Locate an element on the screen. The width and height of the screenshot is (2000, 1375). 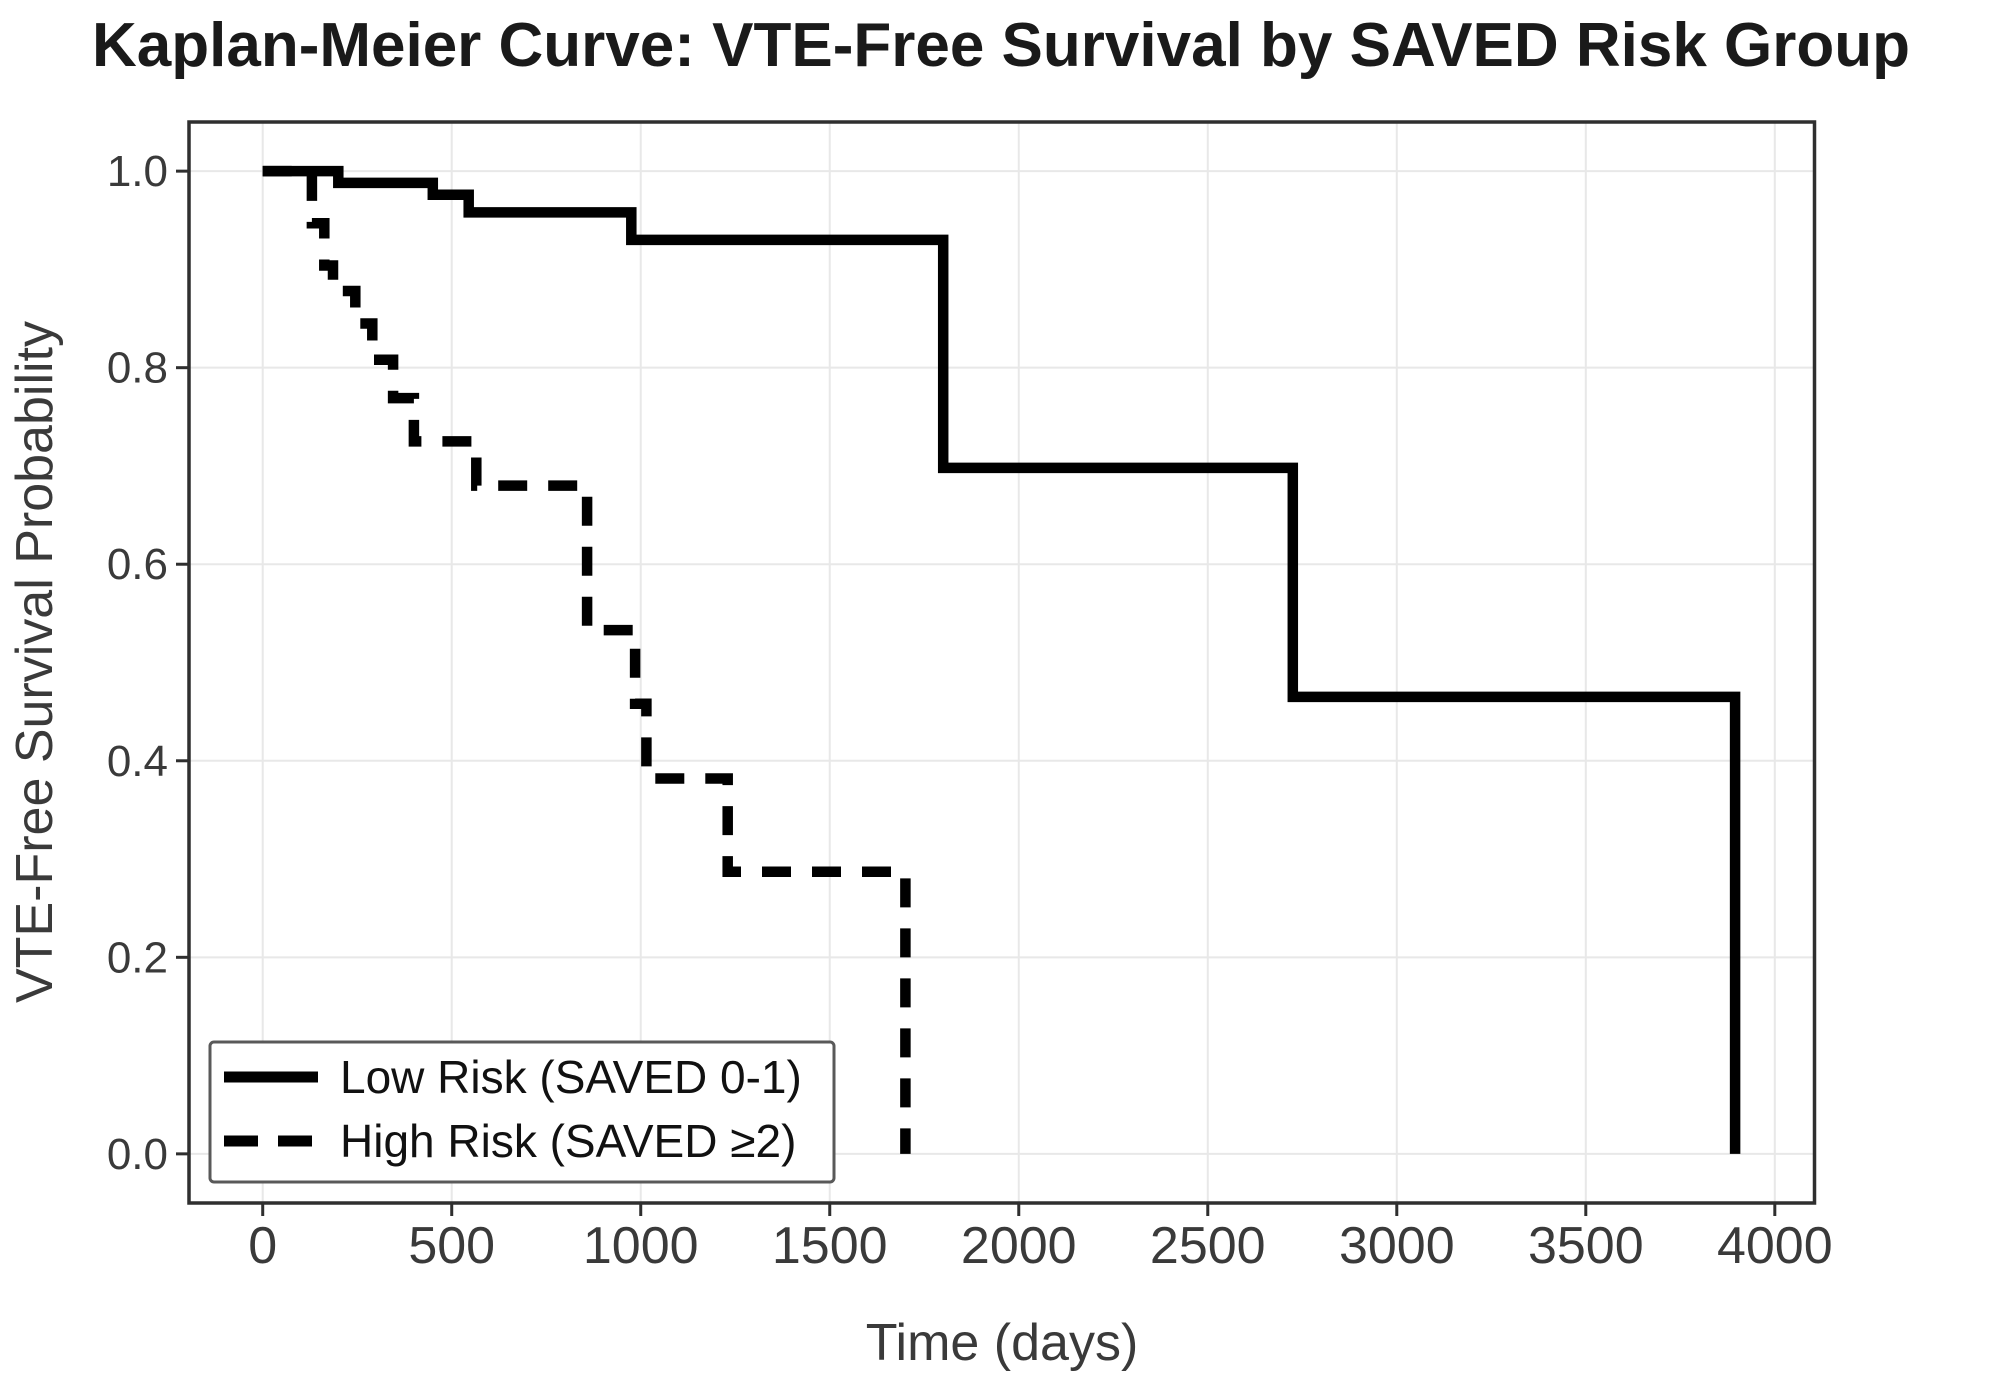
y-axis-label: VTE-Free Survival Probability is located at coordinates (35, 662).